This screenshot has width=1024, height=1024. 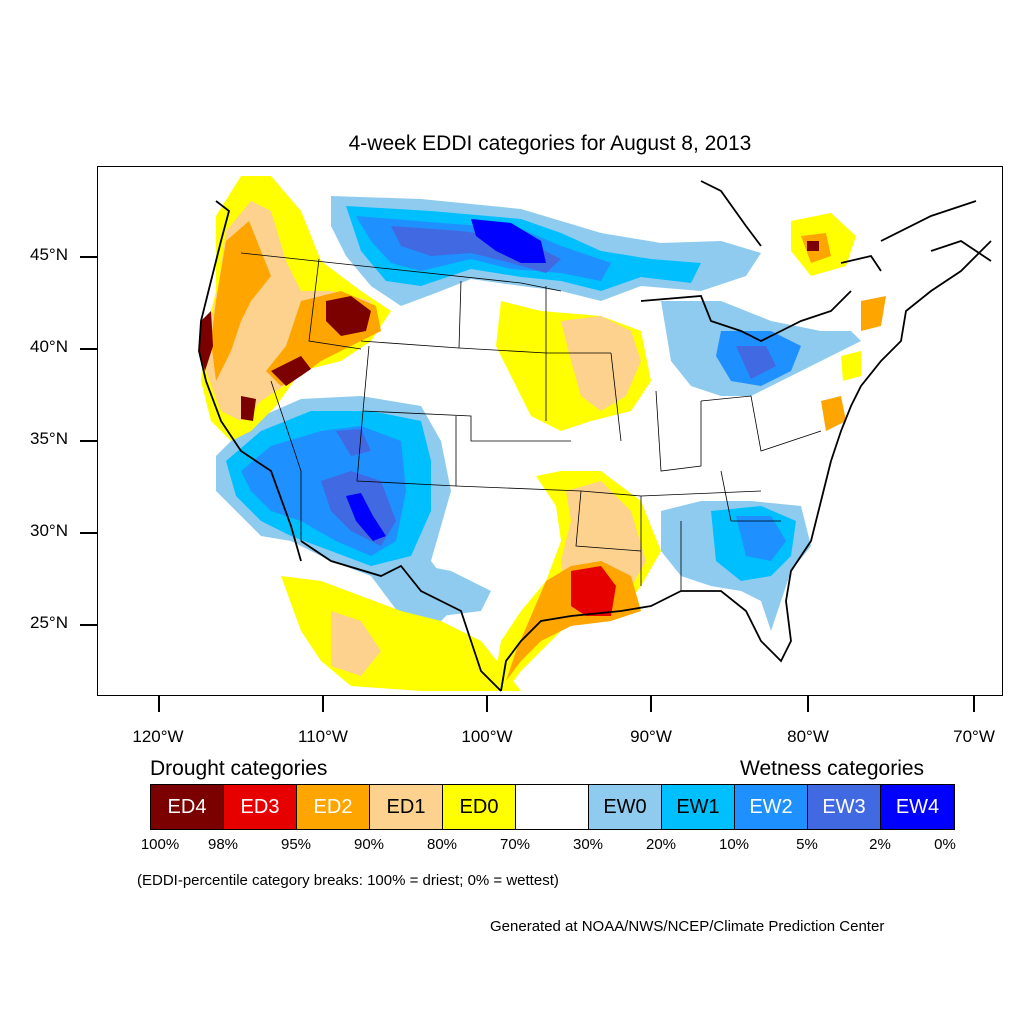 What do you see at coordinates (333, 807) in the screenshot?
I see `legend-swatch-ed2: ED2` at bounding box center [333, 807].